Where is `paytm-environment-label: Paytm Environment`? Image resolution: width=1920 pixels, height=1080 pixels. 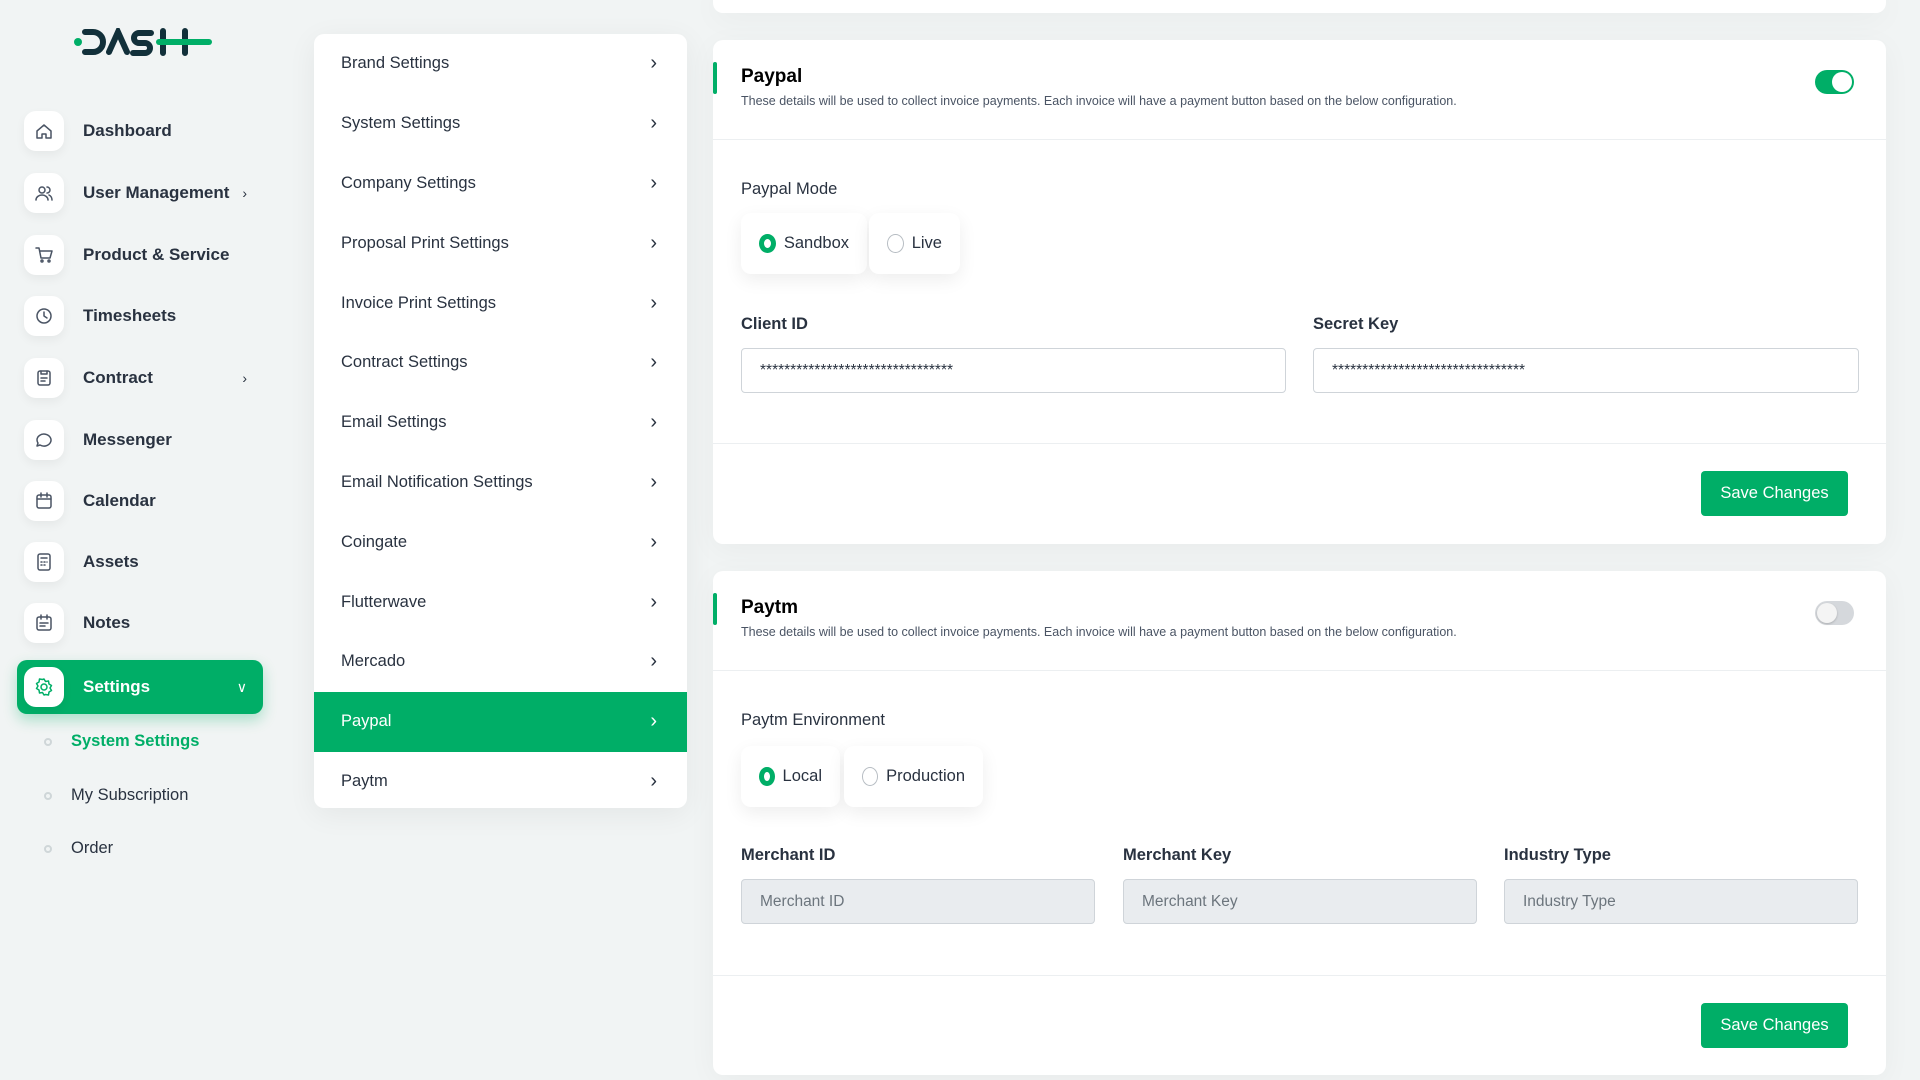
paytm-environment-label: Paytm Environment is located at coordinates (813, 720).